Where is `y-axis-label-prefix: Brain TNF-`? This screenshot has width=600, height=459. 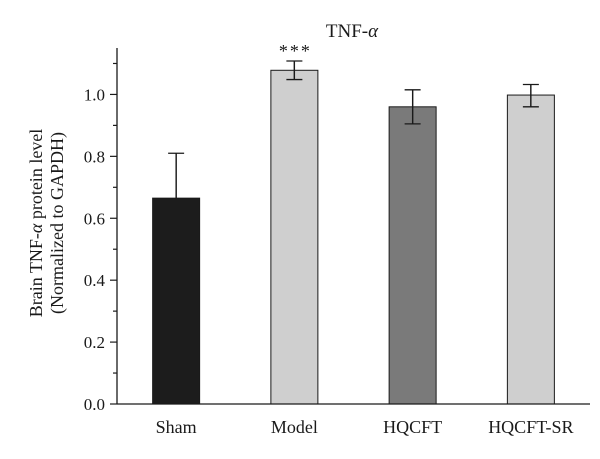
y-axis-label-prefix: Brain TNF- is located at coordinates (36, 275).